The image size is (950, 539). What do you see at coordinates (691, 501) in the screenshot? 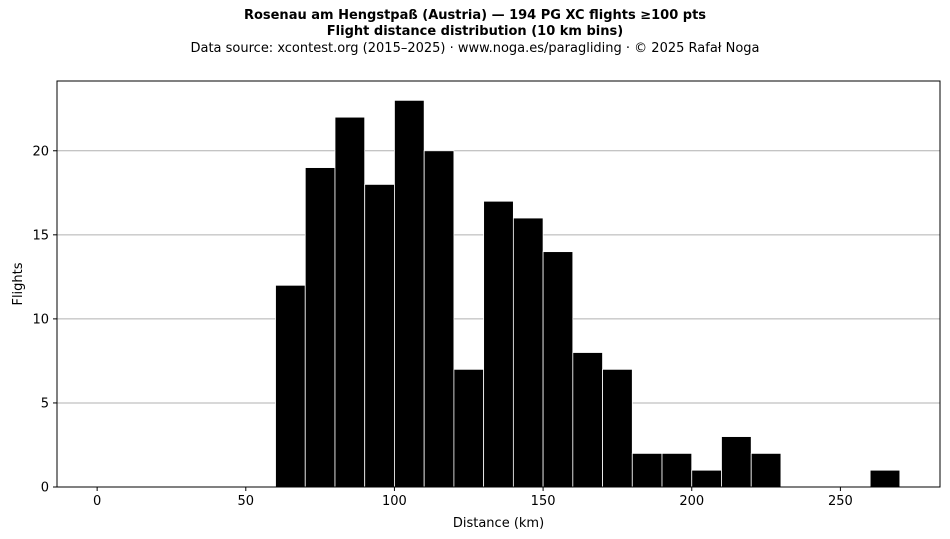
I see `x-tick-label: 200` at bounding box center [691, 501].